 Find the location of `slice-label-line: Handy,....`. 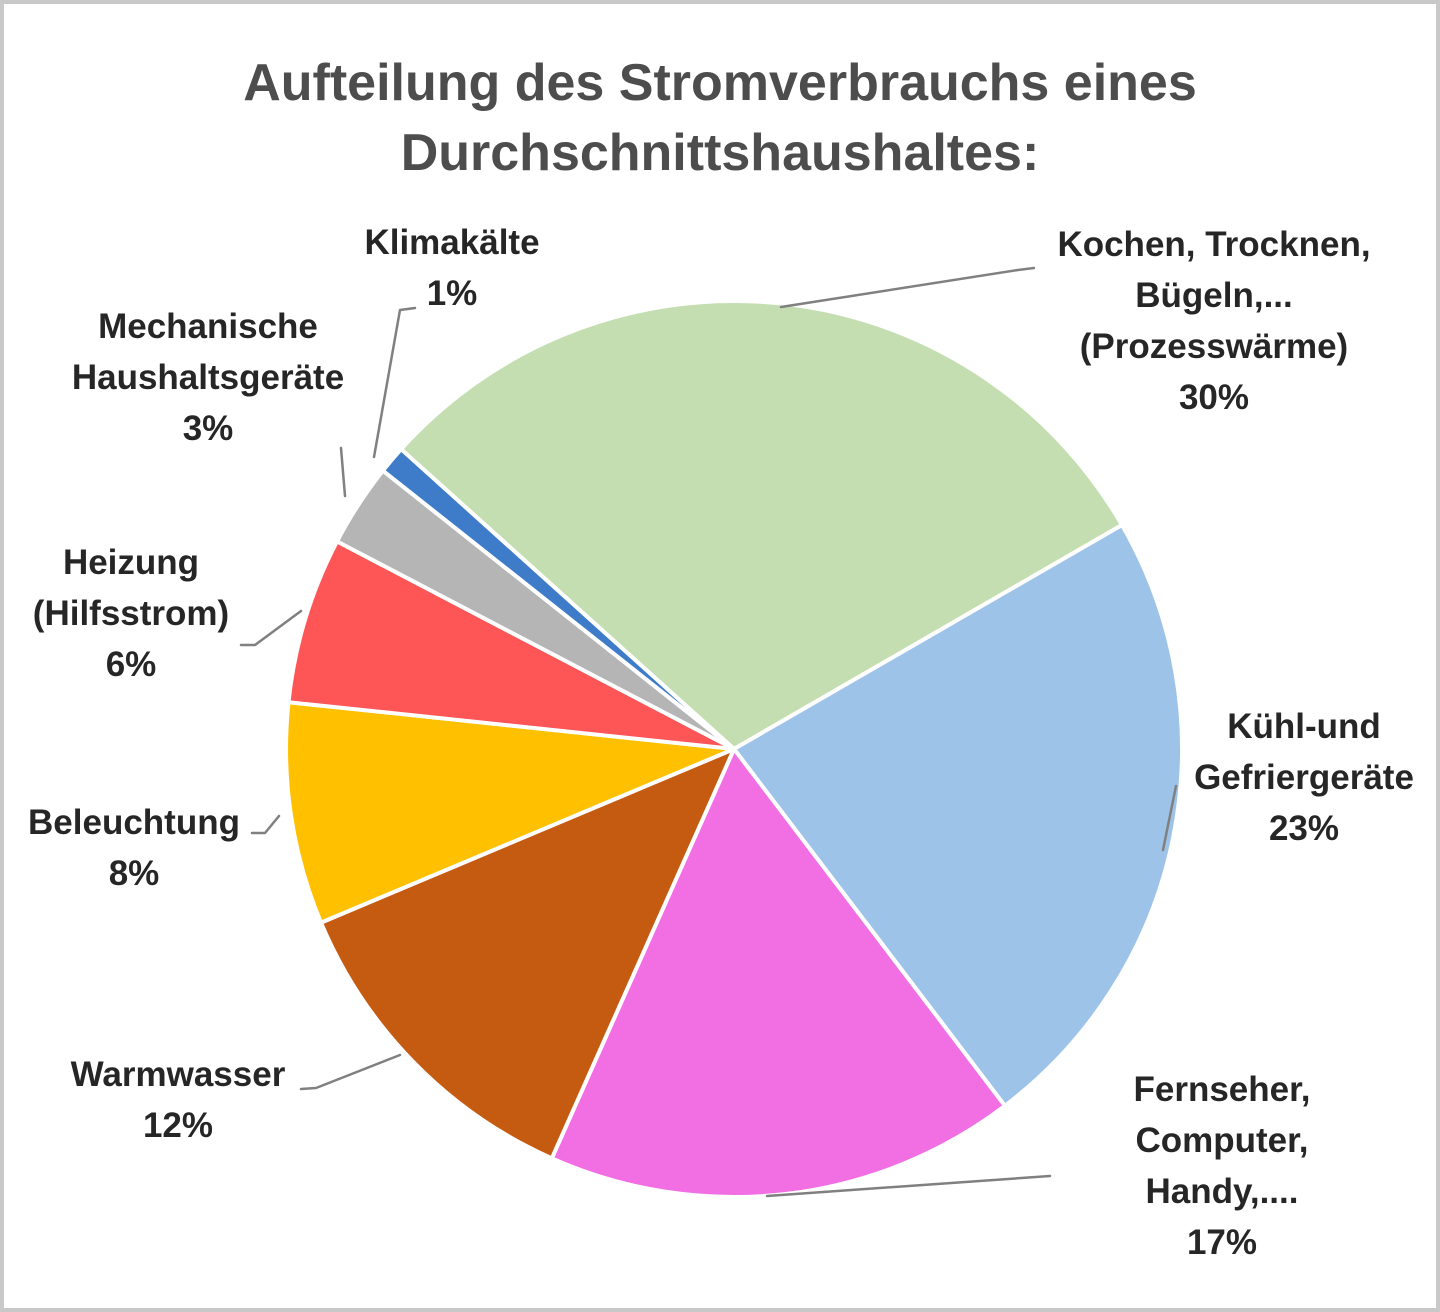

slice-label-line: Handy,.... is located at coordinates (1222, 1191).